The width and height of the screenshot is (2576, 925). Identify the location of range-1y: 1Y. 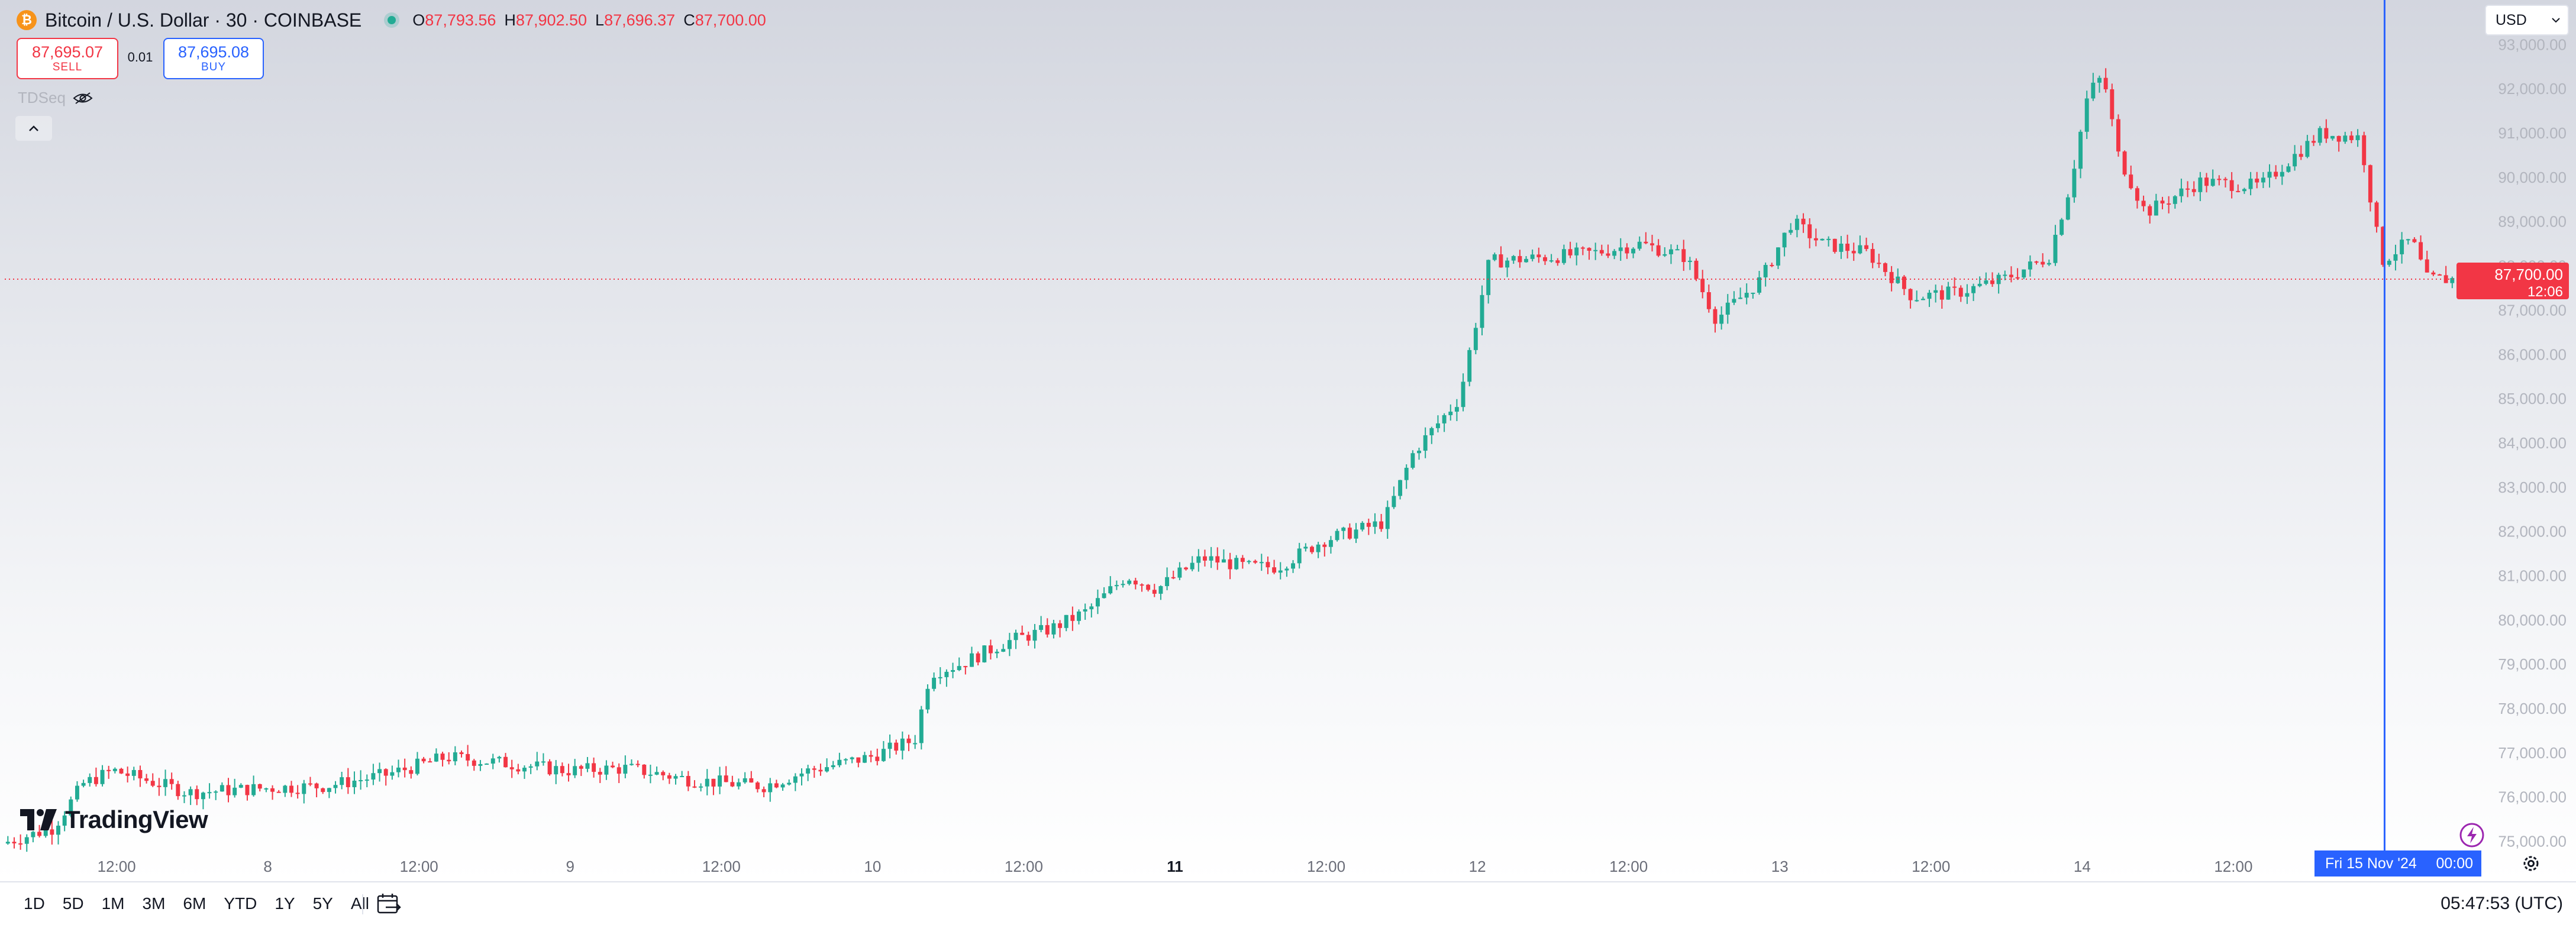
(285, 904).